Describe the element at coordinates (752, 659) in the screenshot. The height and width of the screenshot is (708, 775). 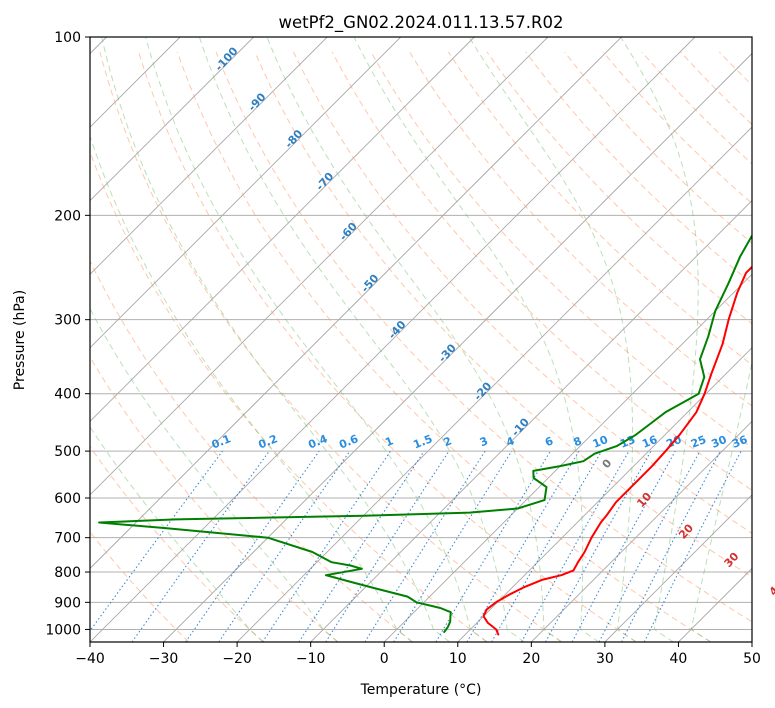
I see `x-tick-label: 50` at that location.